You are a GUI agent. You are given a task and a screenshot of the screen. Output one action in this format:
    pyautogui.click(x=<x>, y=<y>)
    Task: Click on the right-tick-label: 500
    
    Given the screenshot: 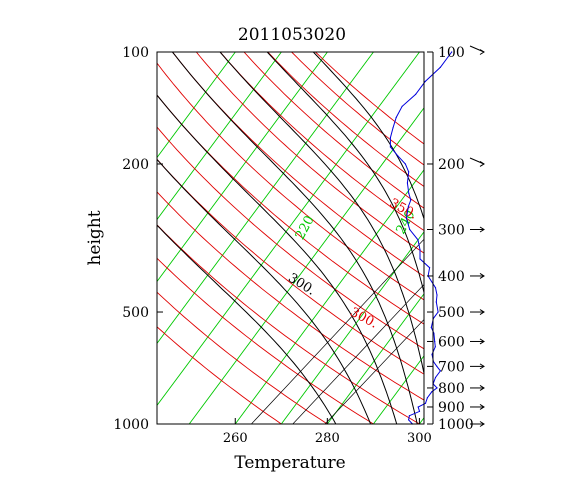 What is the action you would take?
    pyautogui.click(x=451, y=313)
    